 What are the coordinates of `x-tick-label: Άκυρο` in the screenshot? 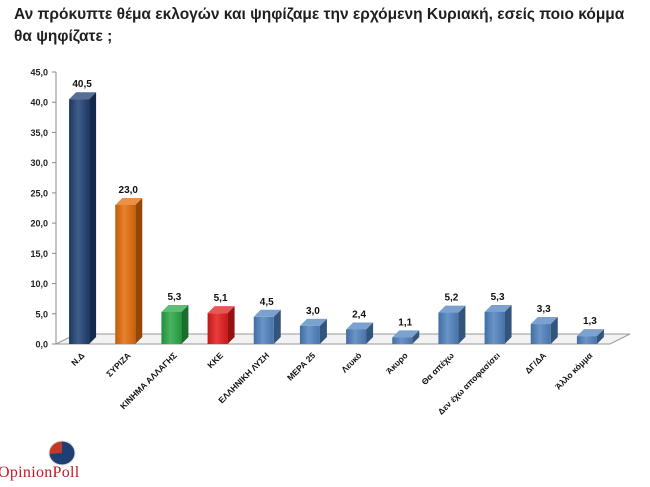 It's located at (397, 363).